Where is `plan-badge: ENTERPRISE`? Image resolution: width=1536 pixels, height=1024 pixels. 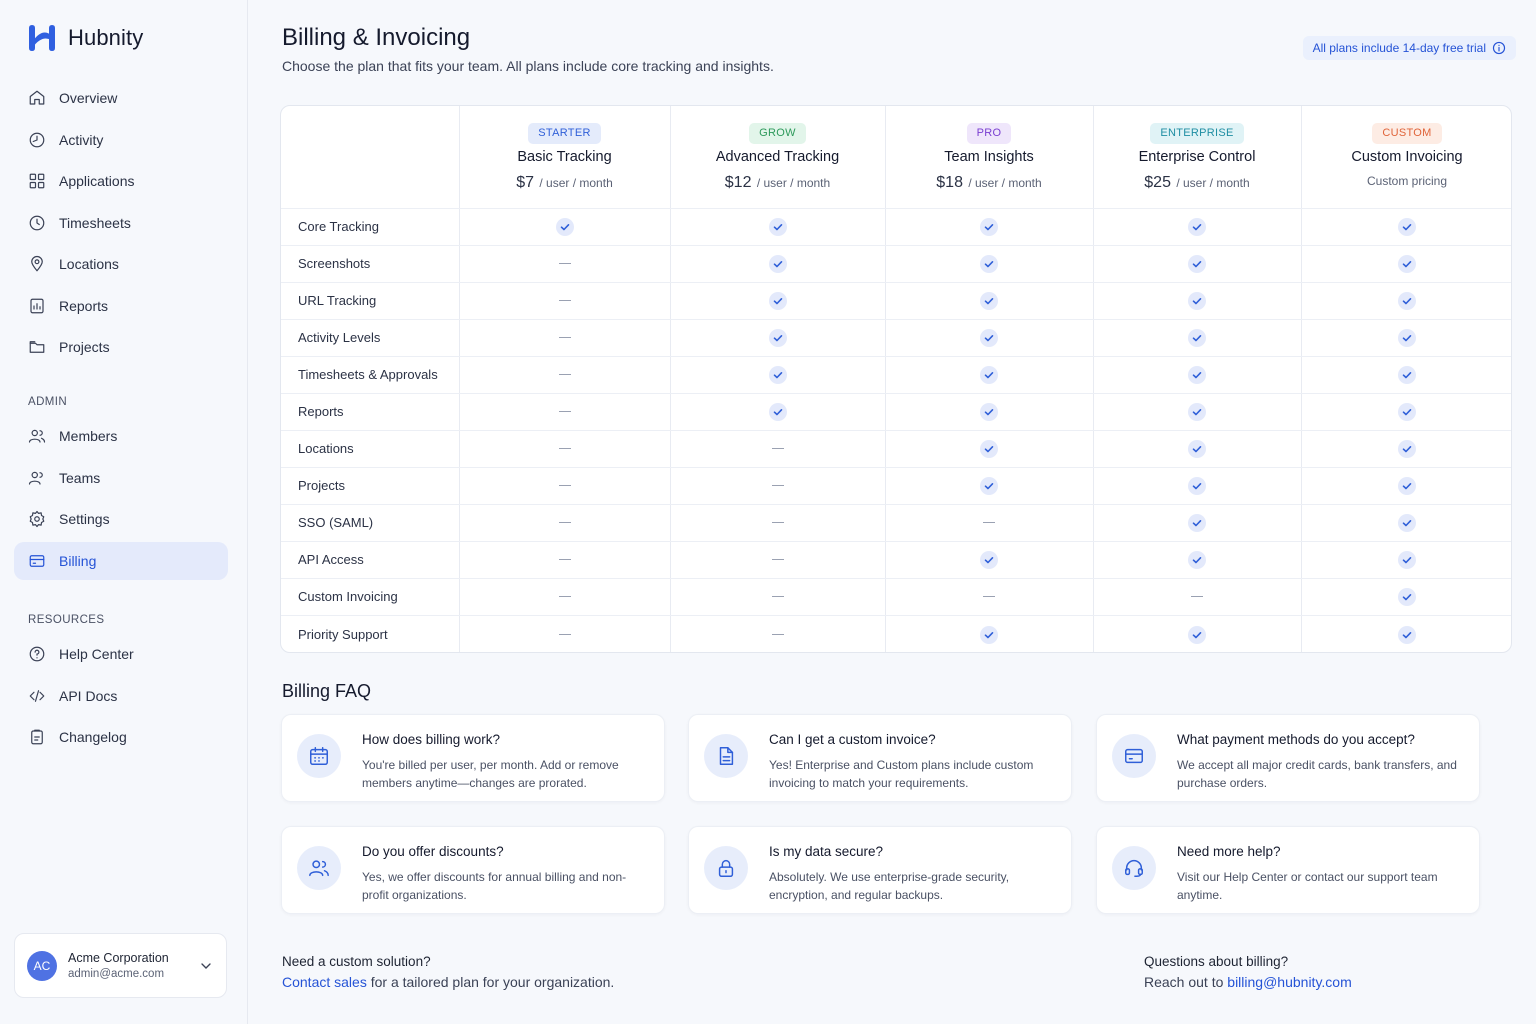 plan-badge: ENTERPRISE is located at coordinates (1197, 133).